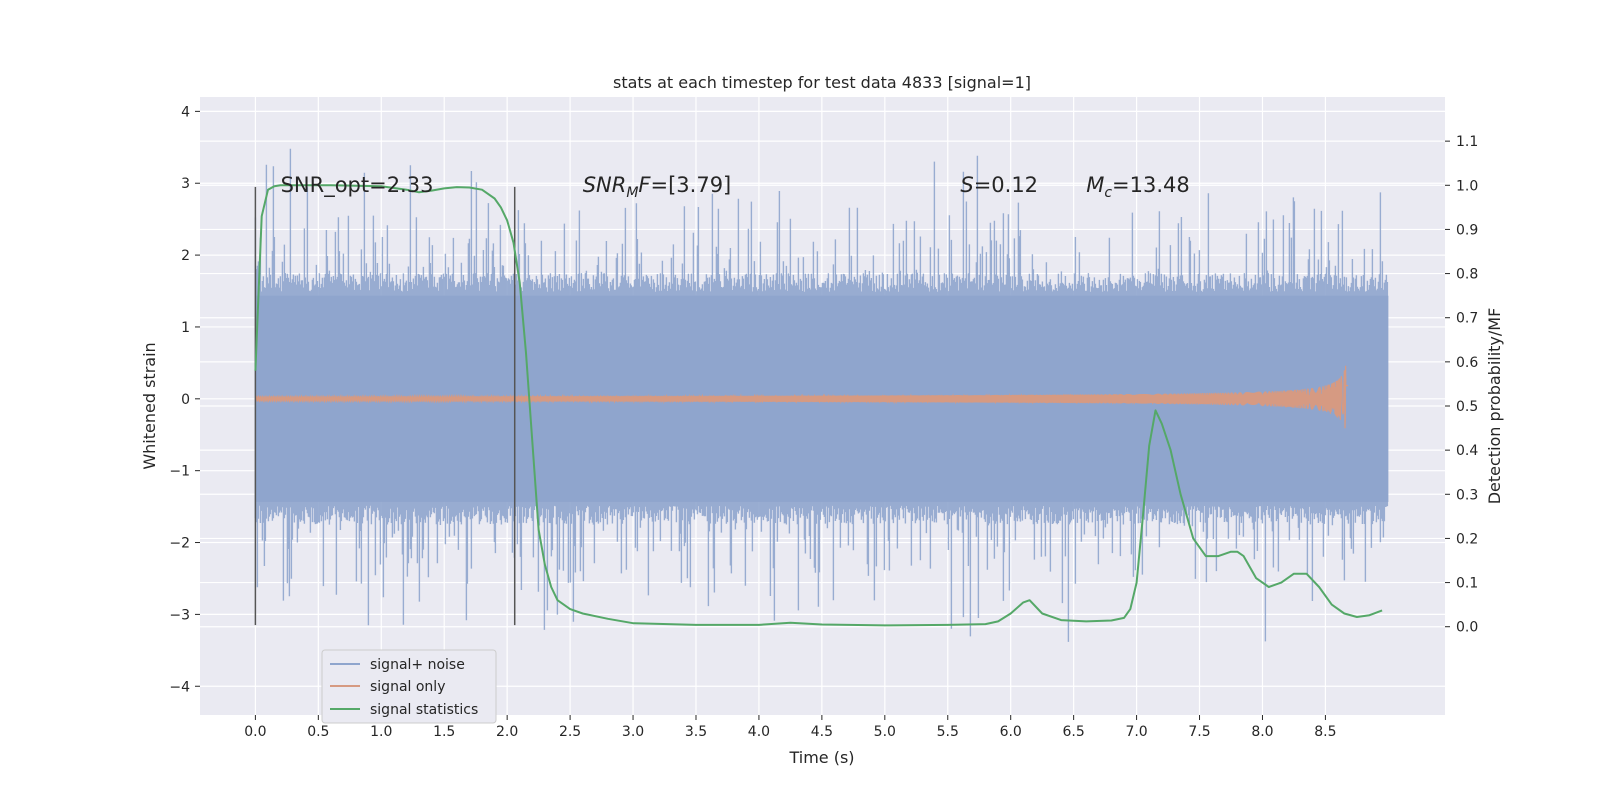  What do you see at coordinates (185, 112) in the screenshot?
I see `y-tick-label: 4` at bounding box center [185, 112].